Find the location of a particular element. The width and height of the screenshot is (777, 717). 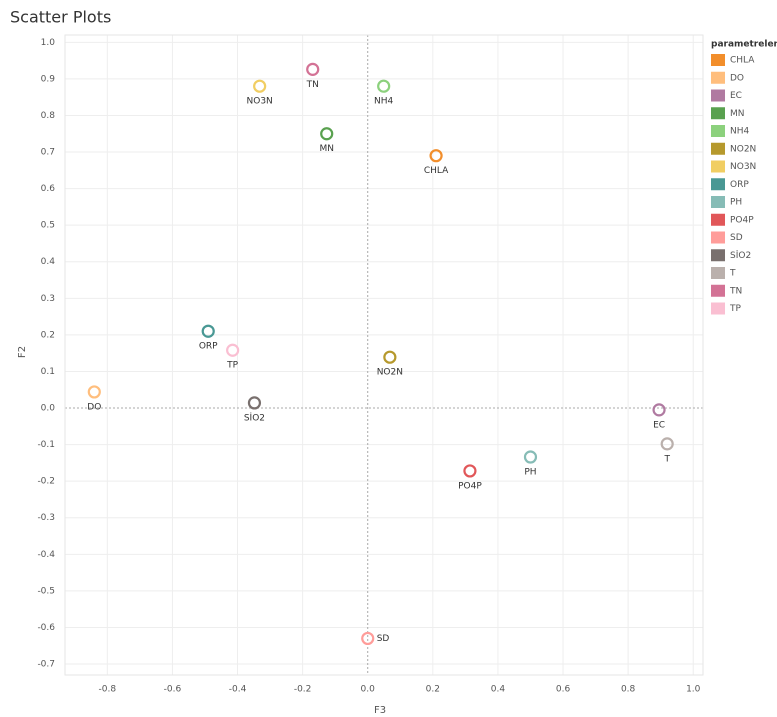

legend-label: ORP is located at coordinates (739, 185).